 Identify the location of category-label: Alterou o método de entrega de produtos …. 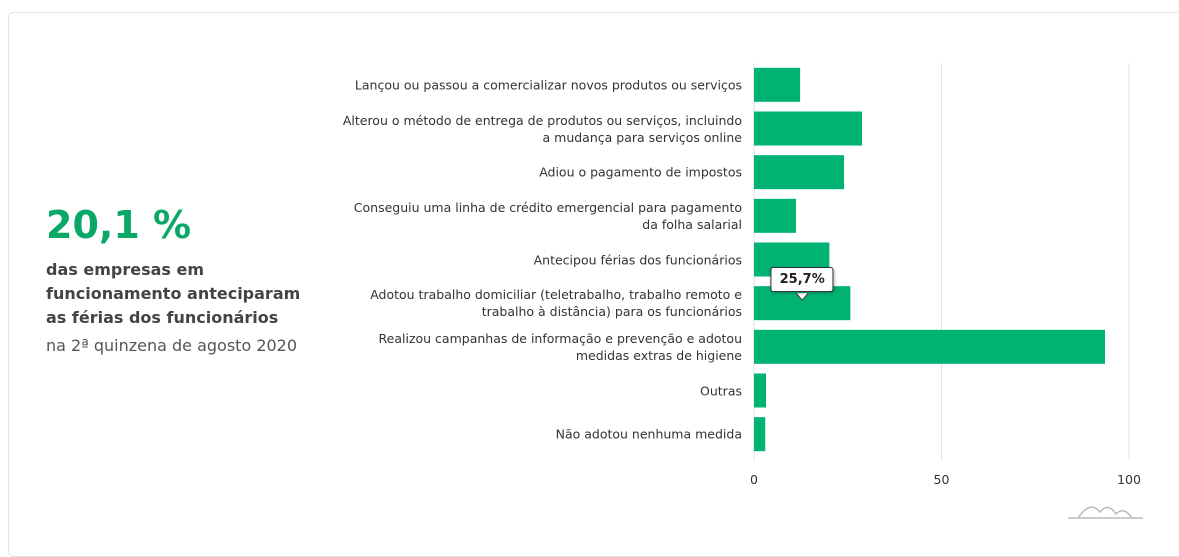
(542, 128).